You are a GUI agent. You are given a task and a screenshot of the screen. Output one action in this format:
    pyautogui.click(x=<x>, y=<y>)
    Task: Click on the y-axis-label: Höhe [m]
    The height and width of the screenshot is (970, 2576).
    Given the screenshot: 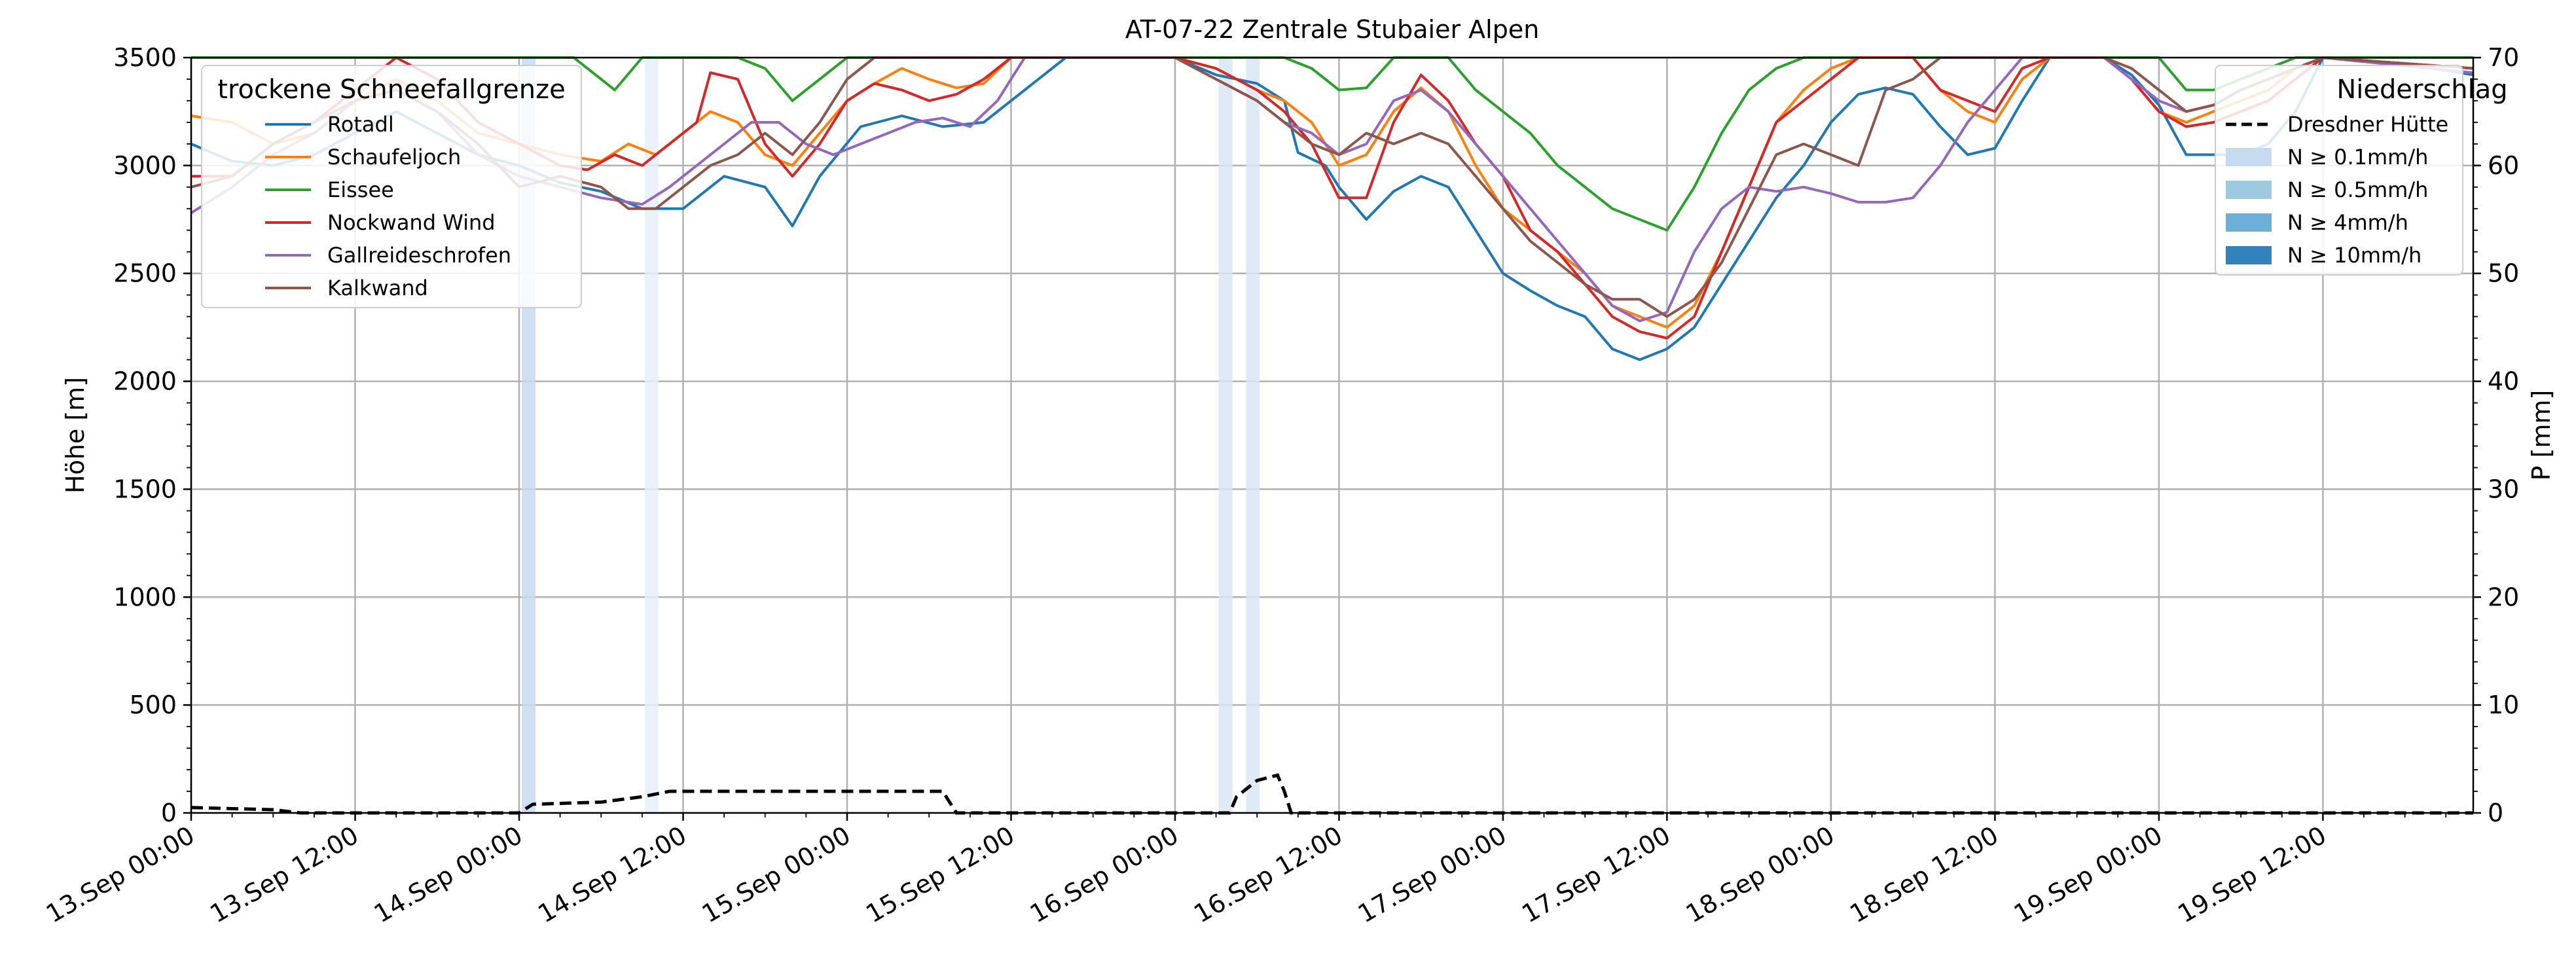 What is the action you would take?
    pyautogui.click(x=75, y=435)
    